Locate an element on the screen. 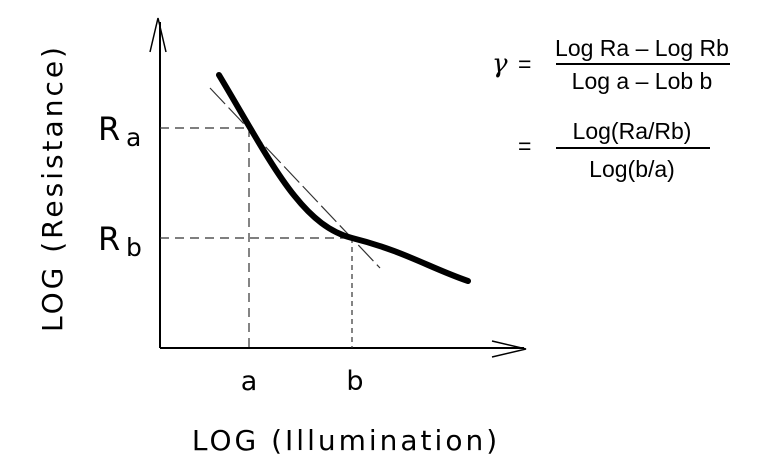 This screenshot has height=470, width=776. formula-equals-2: = is located at coordinates (524, 146).